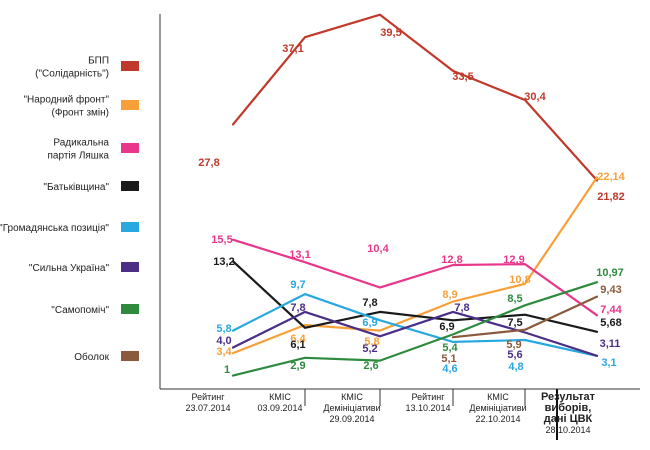  I want to click on legend-item: Оболок, so click(106, 357).